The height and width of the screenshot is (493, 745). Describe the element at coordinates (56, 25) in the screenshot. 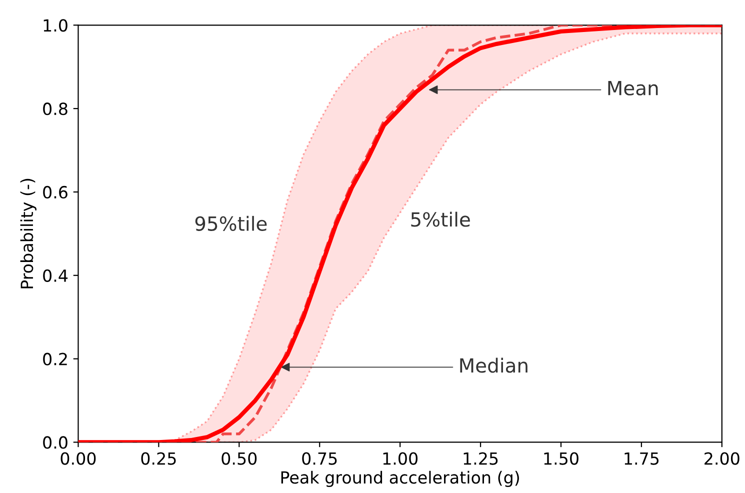

I see `y-tick-label: 1.0` at that location.